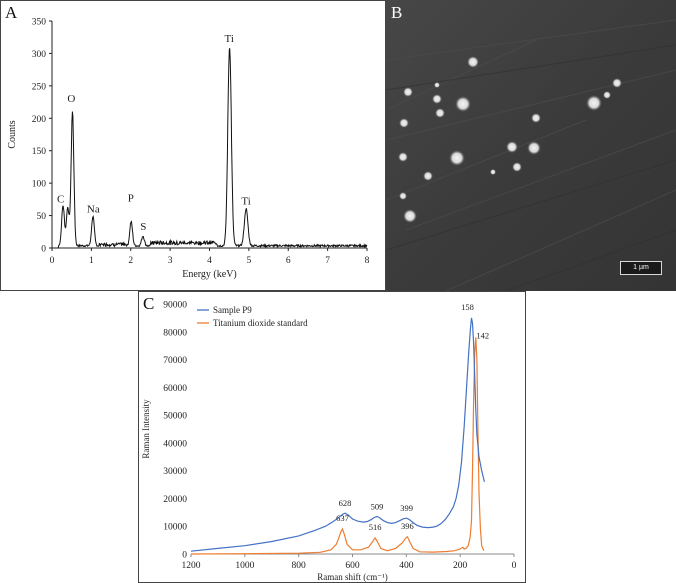 This screenshot has width=676, height=583. What do you see at coordinates (146, 429) in the screenshot?
I see `y-axis-title: Raman Intensity` at bounding box center [146, 429].